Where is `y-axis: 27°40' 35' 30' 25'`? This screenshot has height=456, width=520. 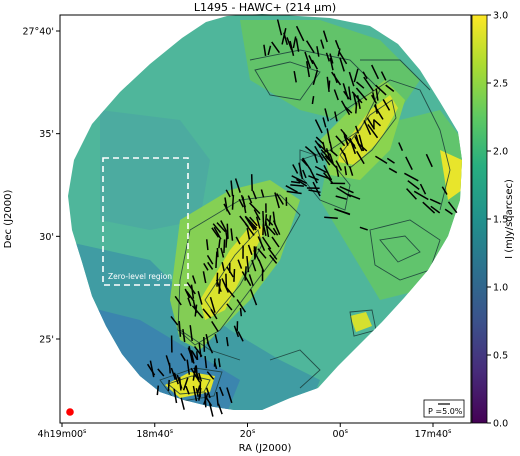 y-axis: 27°40' 35' 30' 25' is located at coordinates (41, 186).